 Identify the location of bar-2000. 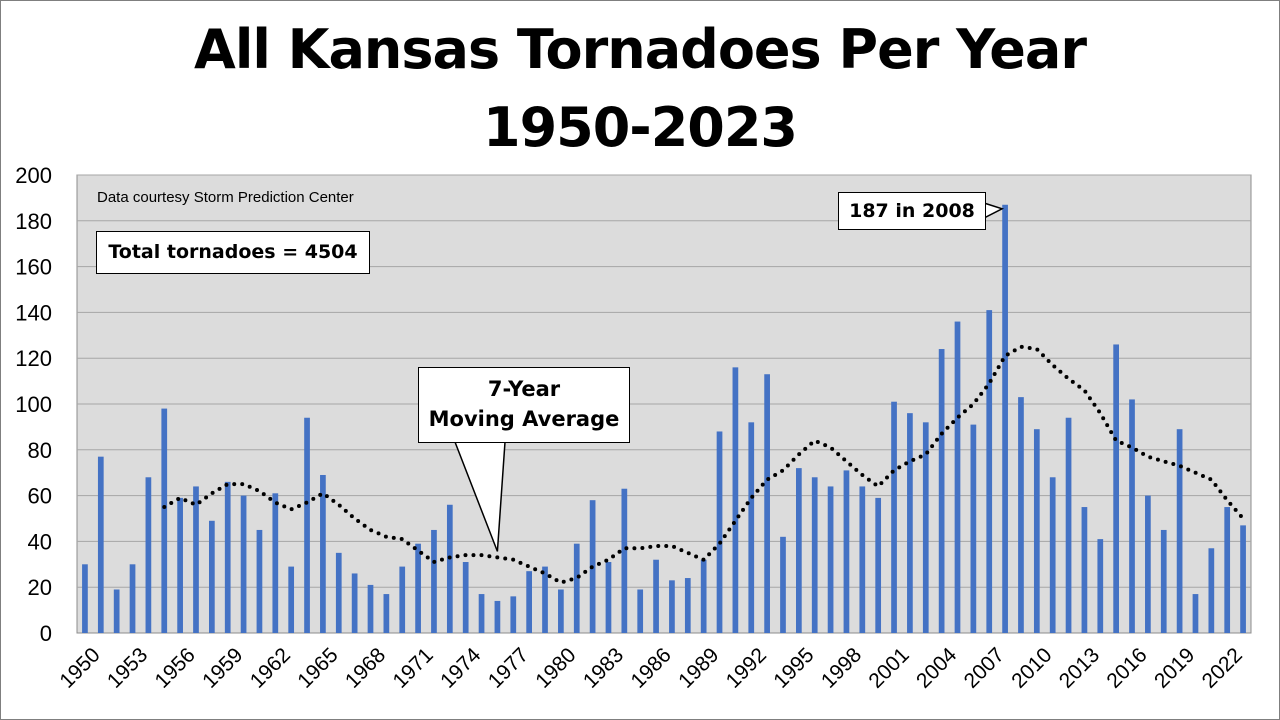
(878, 565).